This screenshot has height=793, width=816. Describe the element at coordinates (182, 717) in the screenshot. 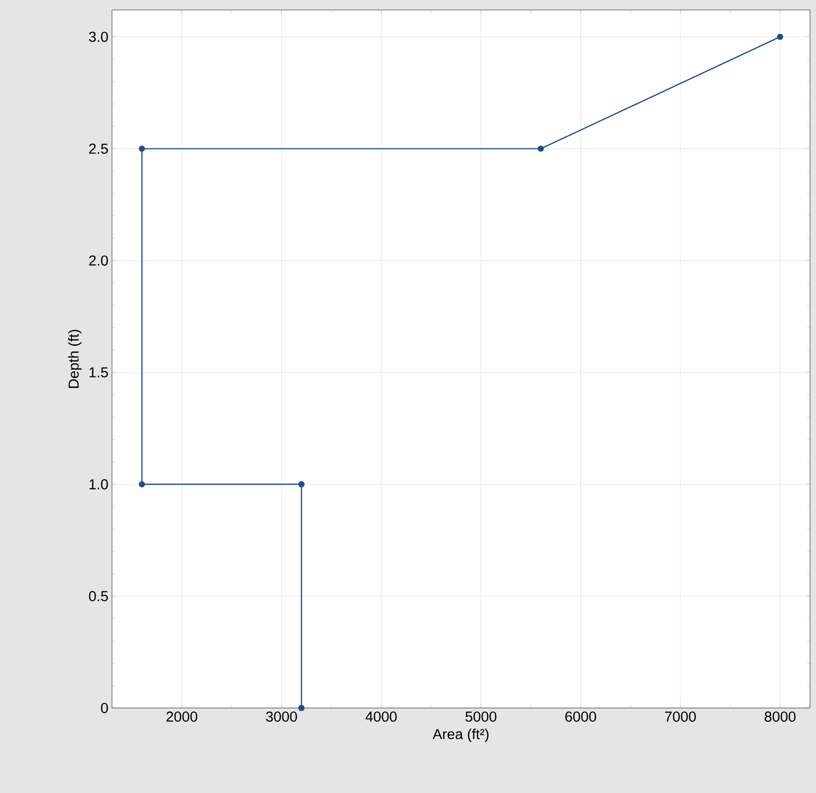

I see `x-tick-label: 2000` at that location.